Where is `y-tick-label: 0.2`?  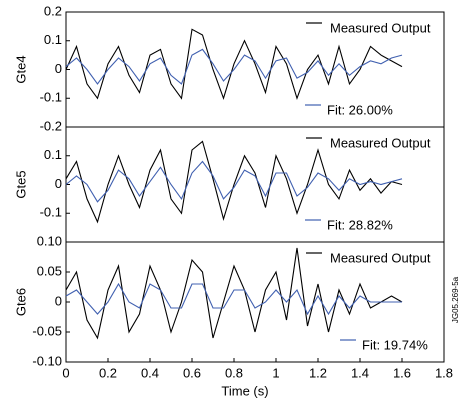
y-tick-label: 0.2 is located at coordinates (53, 10).